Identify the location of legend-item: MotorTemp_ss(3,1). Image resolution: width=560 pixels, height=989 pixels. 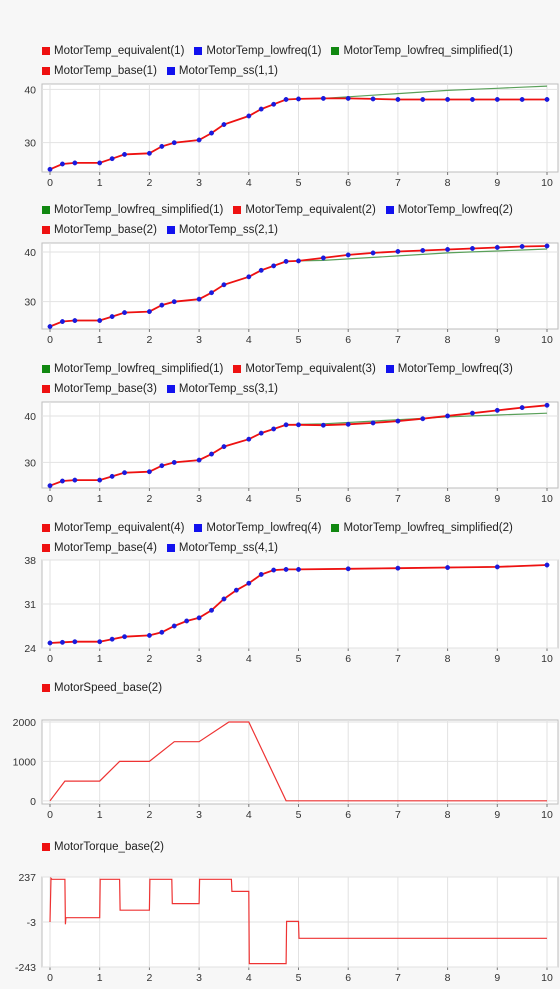
(222, 389).